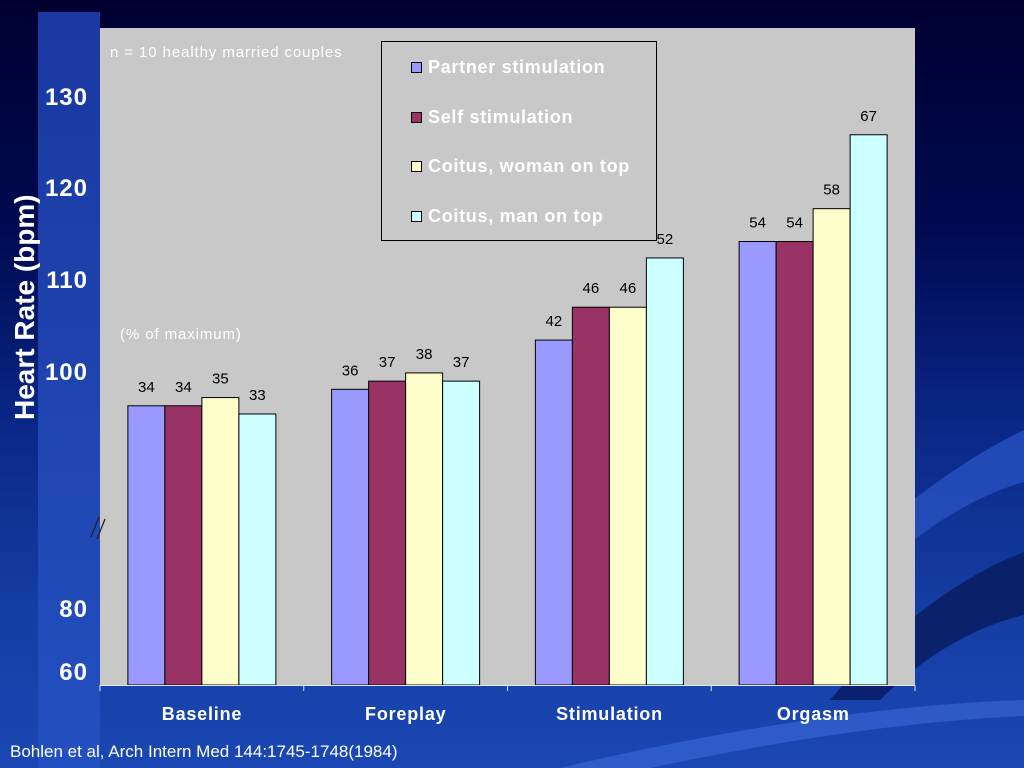 This screenshot has width=1024, height=768. What do you see at coordinates (554, 321) in the screenshot?
I see `data-label-partner-stimulation-stimulation: 42` at bounding box center [554, 321].